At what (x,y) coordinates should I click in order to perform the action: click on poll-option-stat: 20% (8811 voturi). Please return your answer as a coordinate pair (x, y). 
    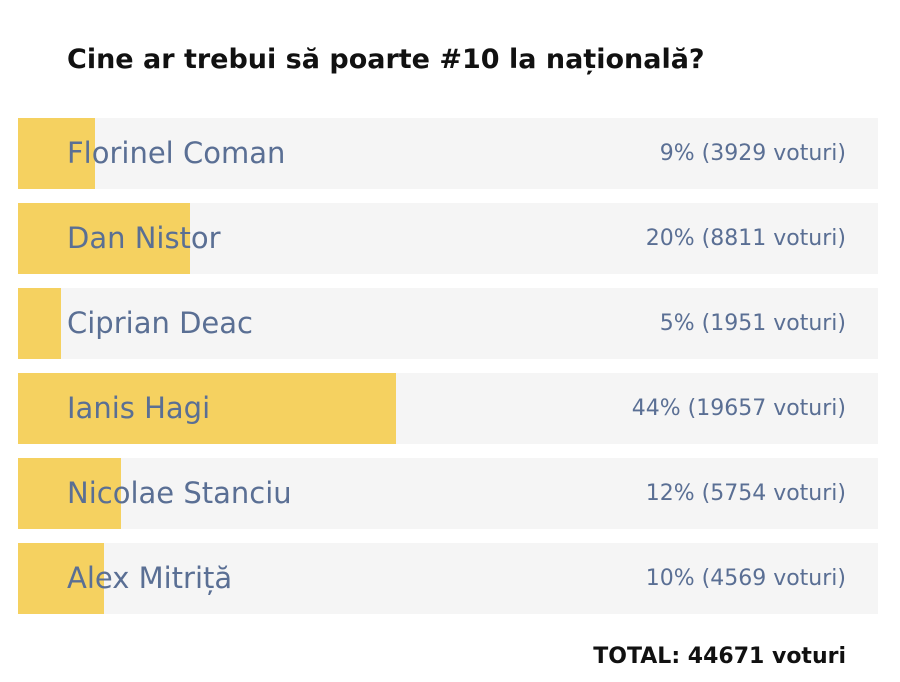
    Looking at the image, I should click on (745, 238).